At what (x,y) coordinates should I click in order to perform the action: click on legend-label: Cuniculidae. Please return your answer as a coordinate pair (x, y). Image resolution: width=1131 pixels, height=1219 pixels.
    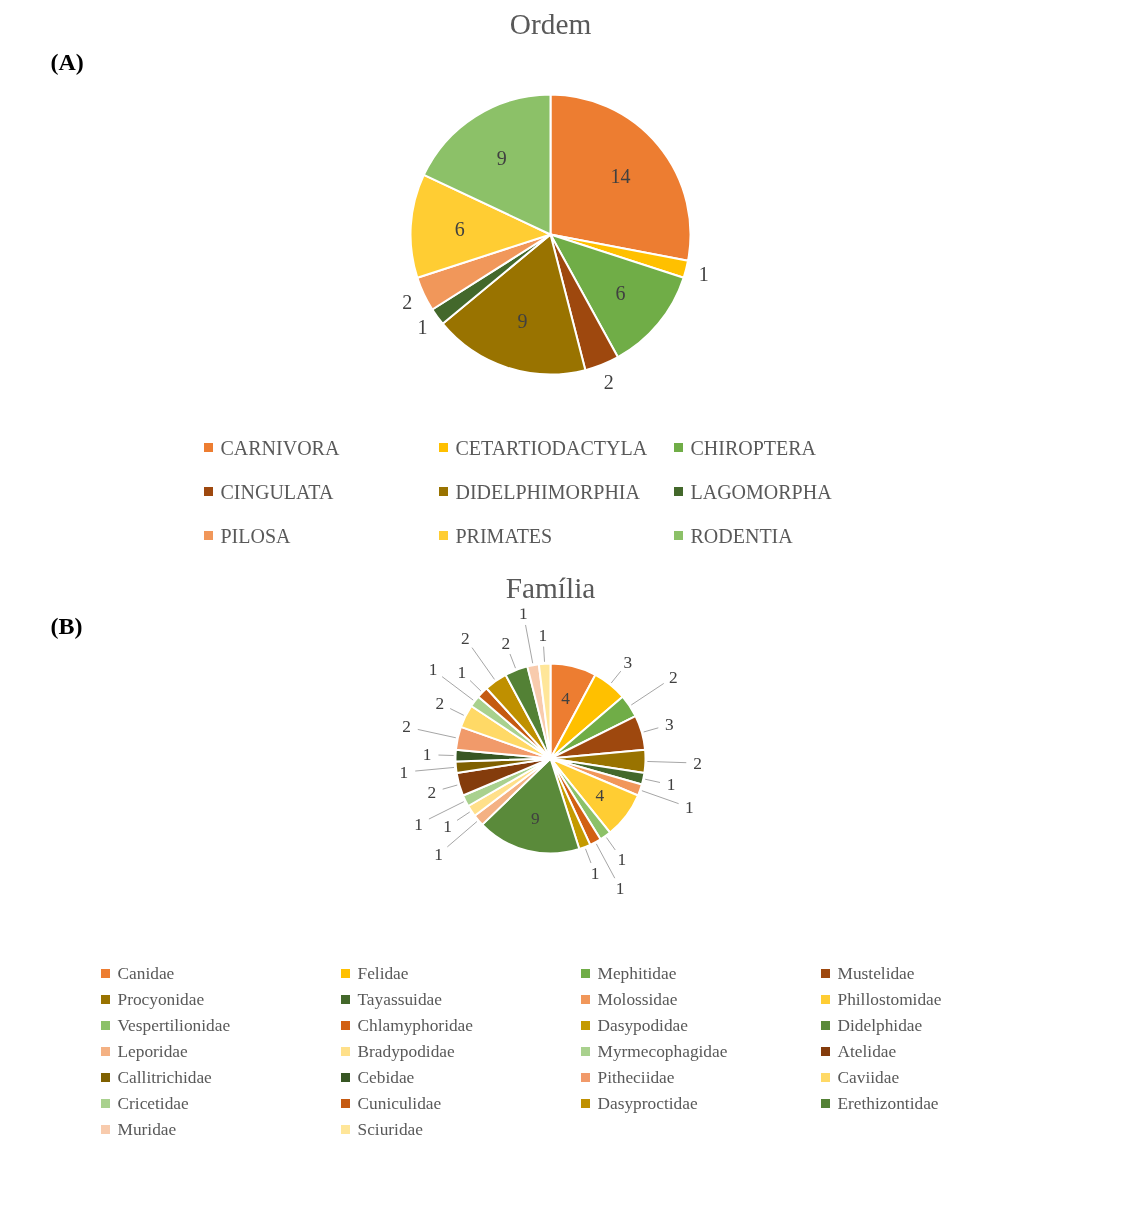
    Looking at the image, I should click on (399, 1103).